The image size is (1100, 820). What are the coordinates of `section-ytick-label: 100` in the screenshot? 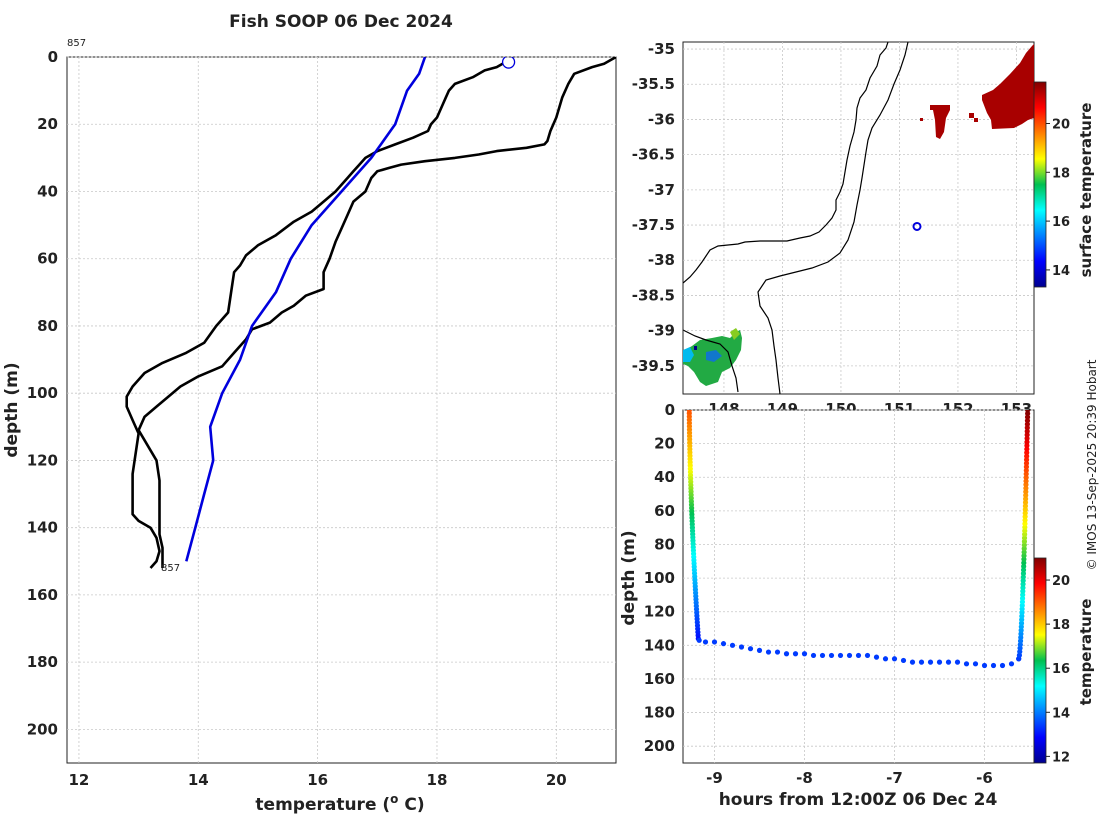 It's located at (659, 578).